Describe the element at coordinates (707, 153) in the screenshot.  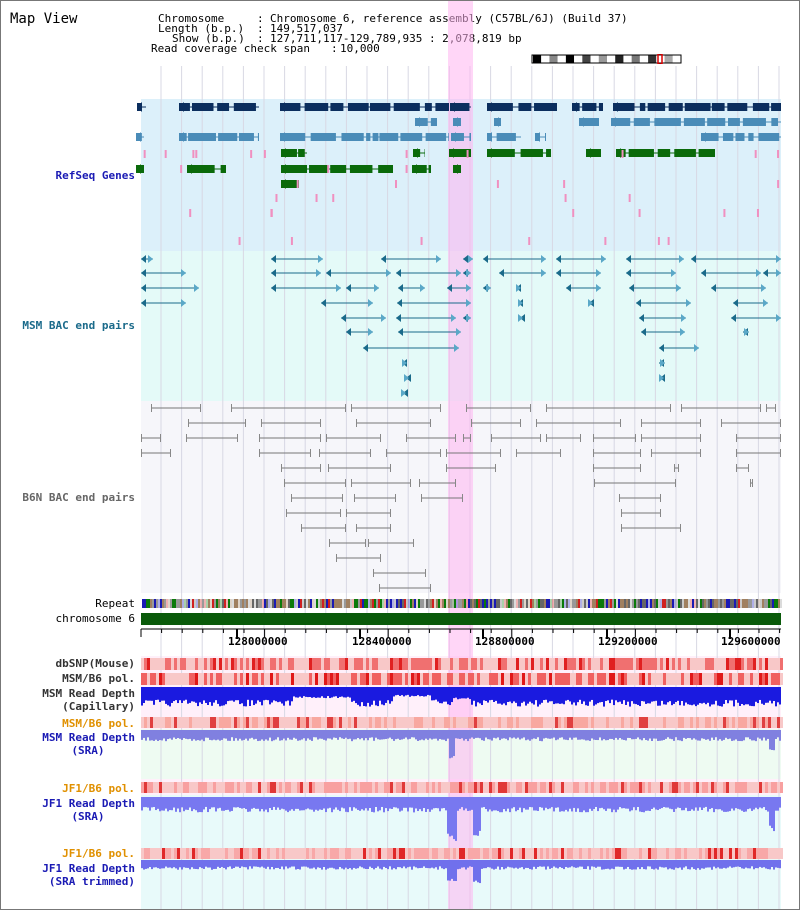
I see `gene-exon` at that location.